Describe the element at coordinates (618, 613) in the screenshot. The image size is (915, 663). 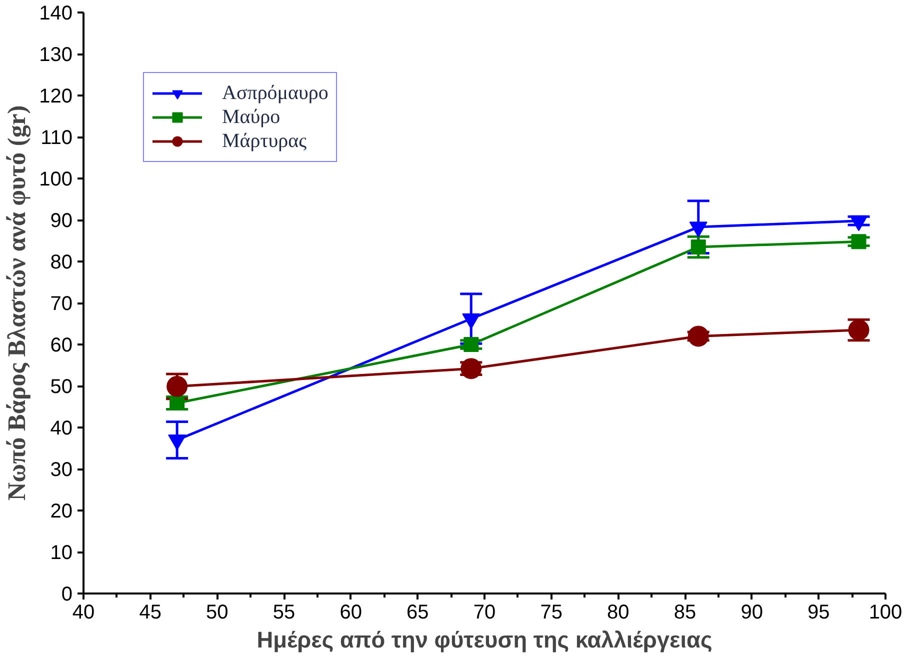
I see `x-tick-label: 80` at that location.